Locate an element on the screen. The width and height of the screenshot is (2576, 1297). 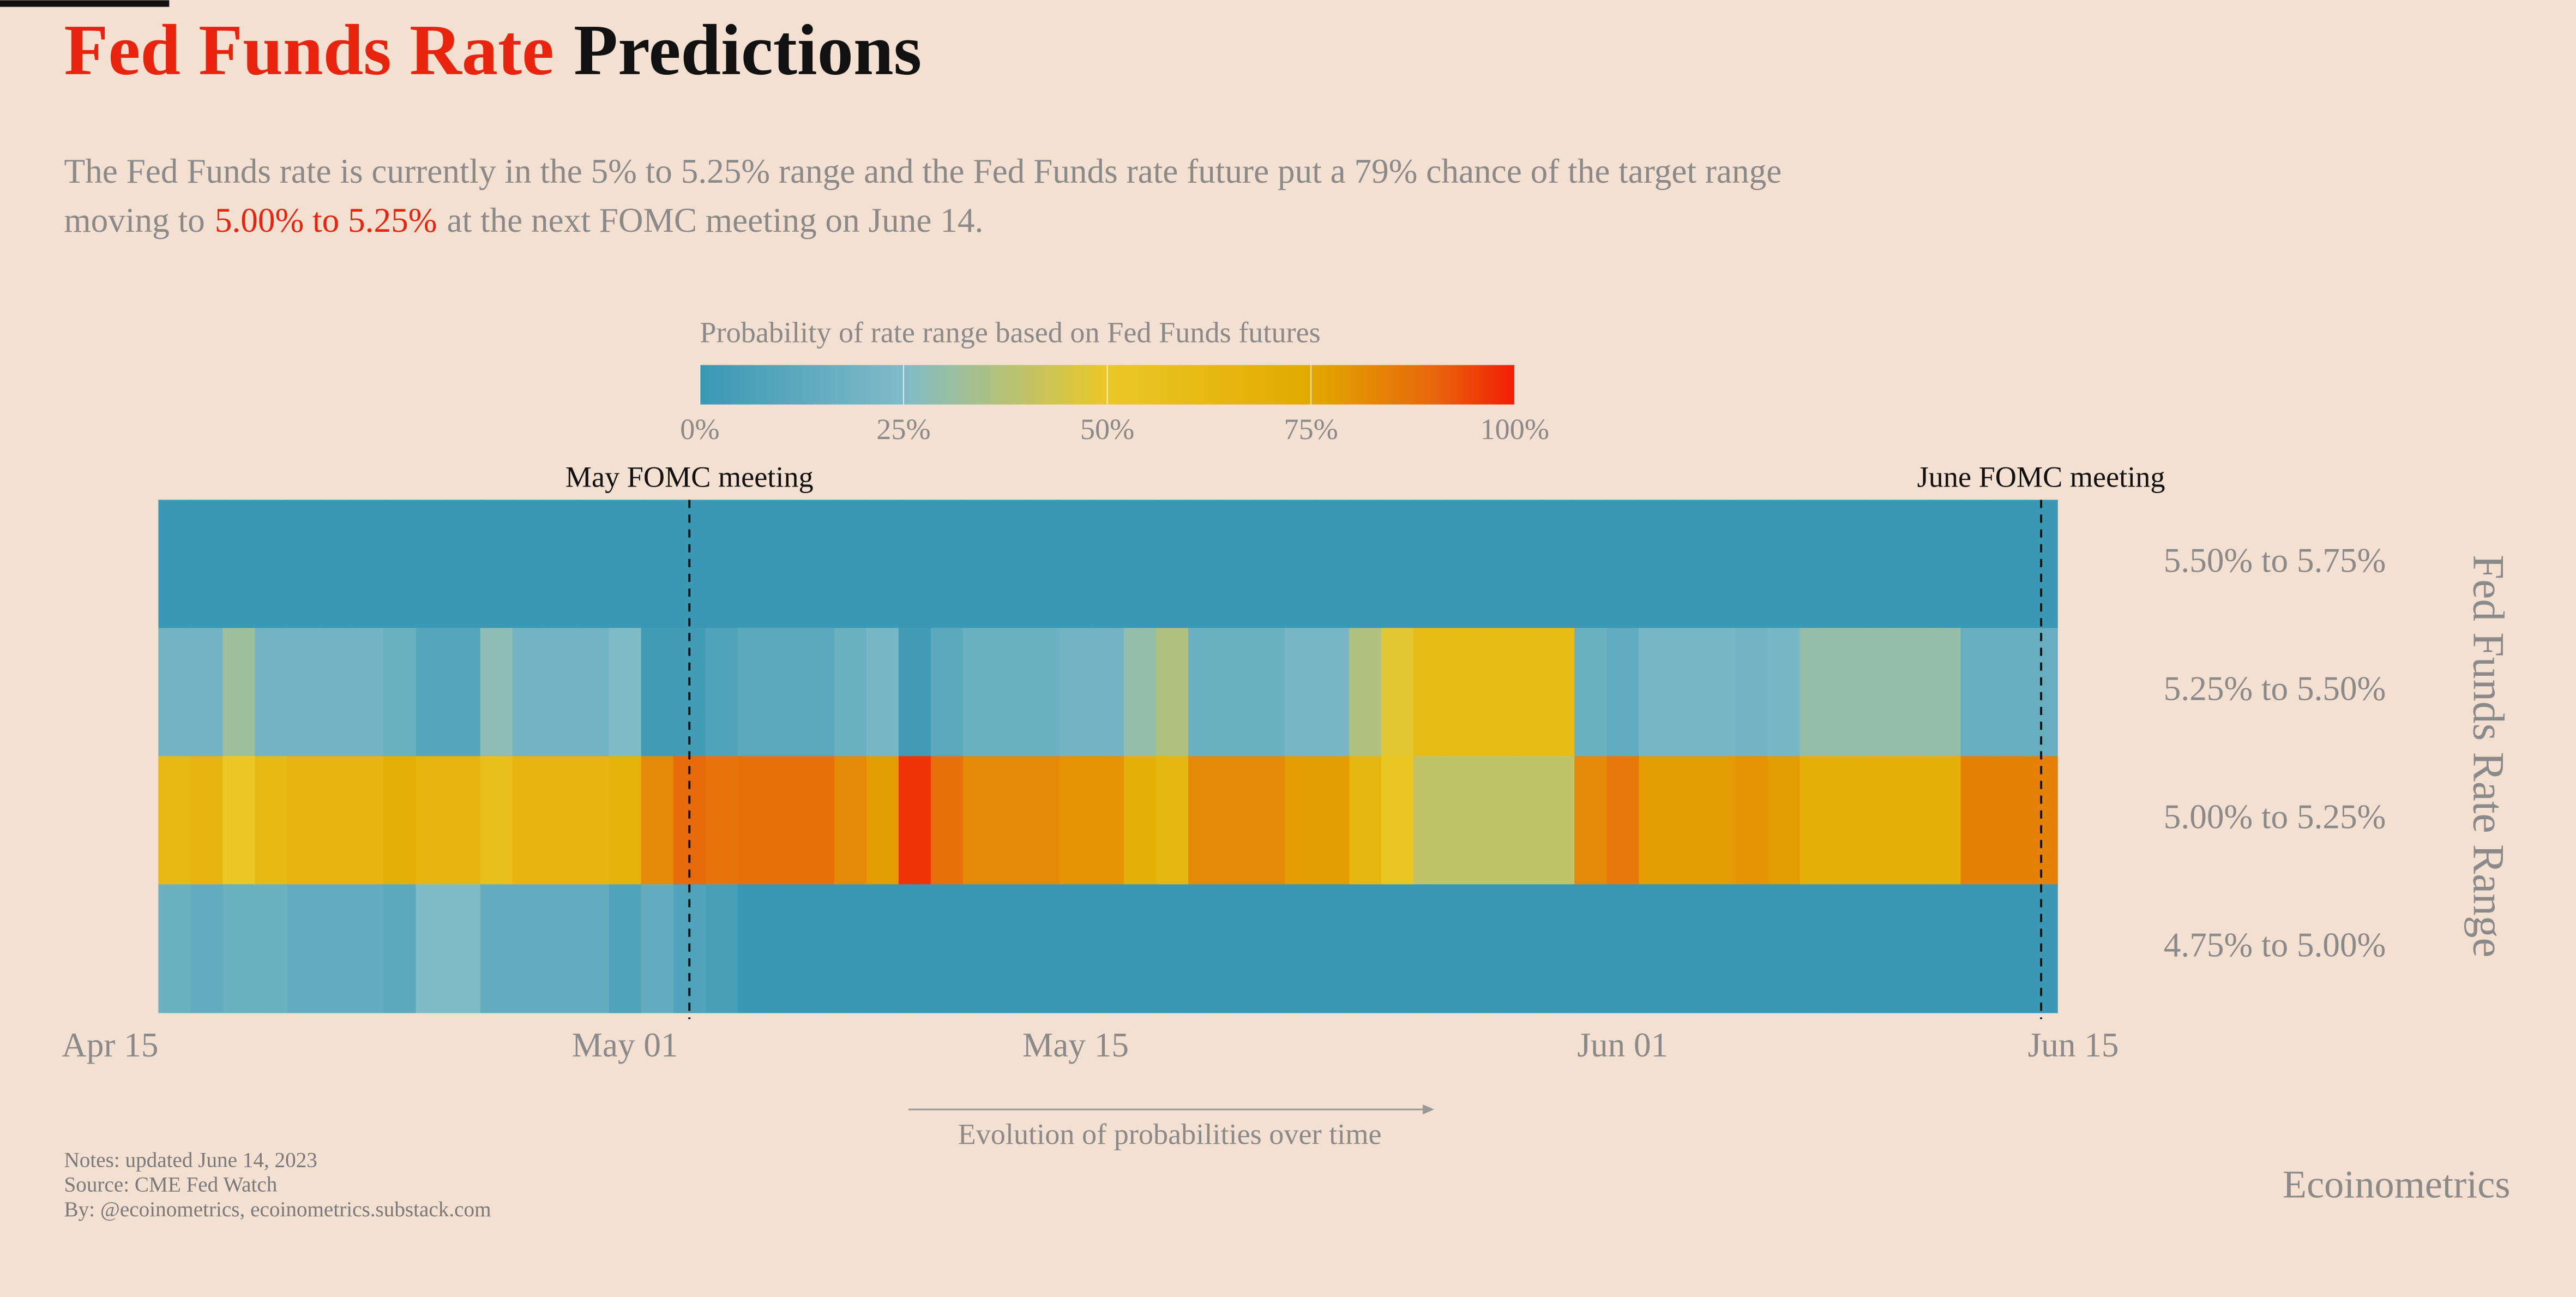
x-tick-label: Apr 15 is located at coordinates (110, 1045).